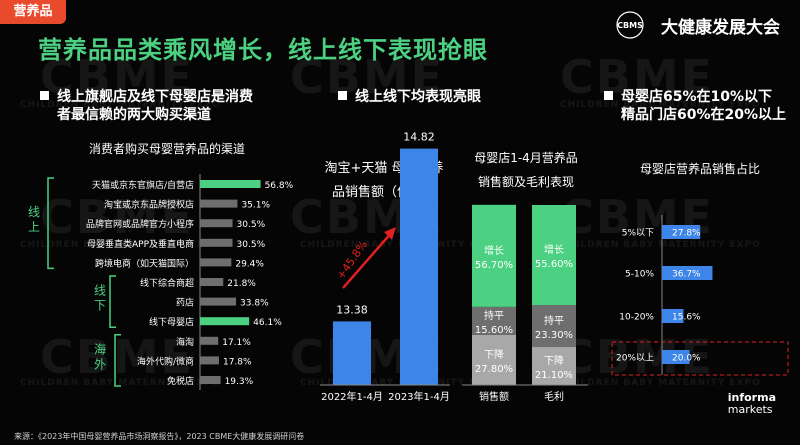 The image size is (800, 445). Describe the element at coordinates (254, 304) in the screenshot. I see `chart1-value-label: 33.8%` at that location.